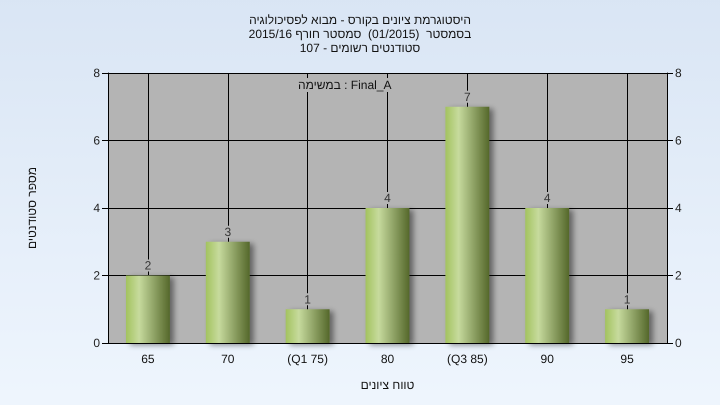 This screenshot has width=720, height=405. What do you see at coordinates (307, 359) in the screenshot?
I see `x-tick-label: (Q1 75)` at bounding box center [307, 359].